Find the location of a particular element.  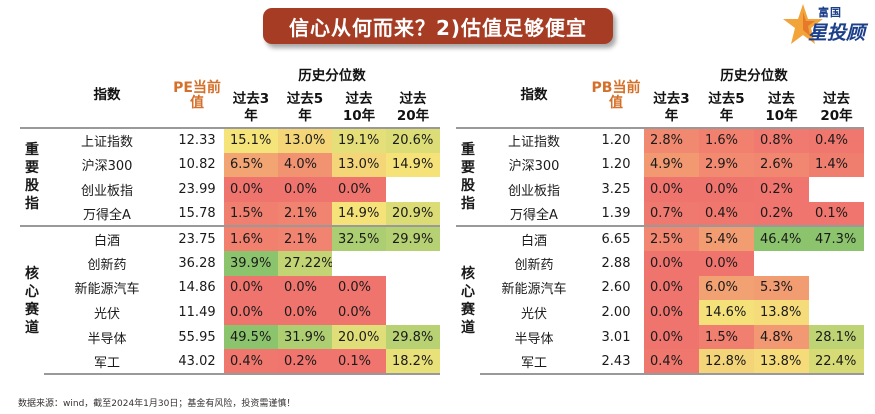

percentile-cell: 46.4% is located at coordinates (781, 238).